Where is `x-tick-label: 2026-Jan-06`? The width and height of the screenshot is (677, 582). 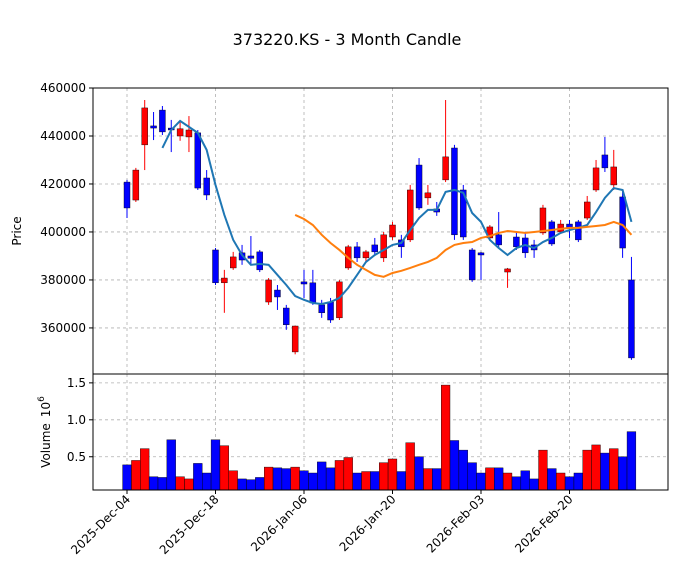 x-tick-label: 2026-Jan-06 is located at coordinates (279, 523).